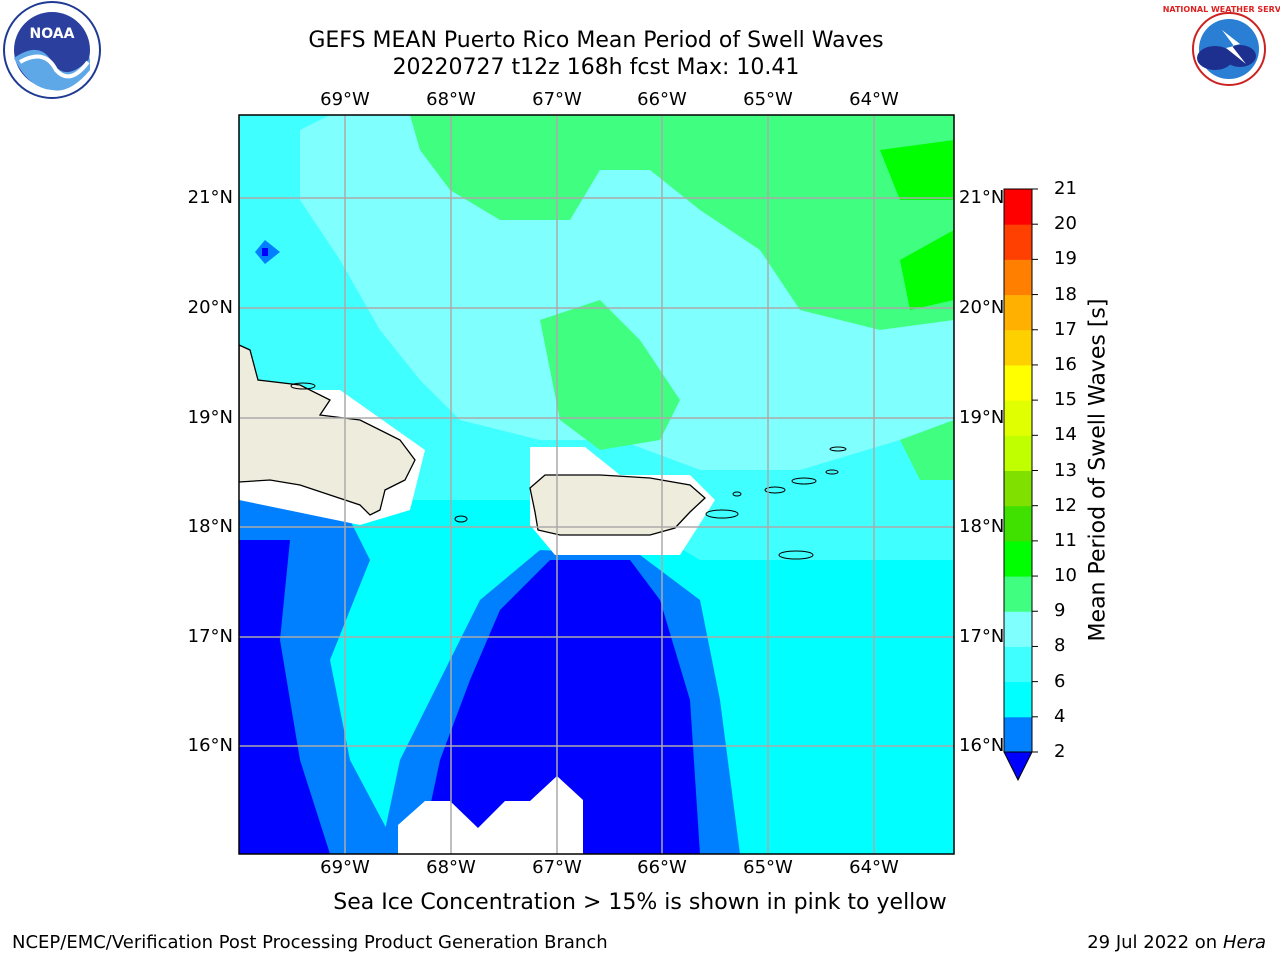 This screenshot has width=1280, height=960. I want to click on colorbar-tick-label: 8, so click(1060, 646).